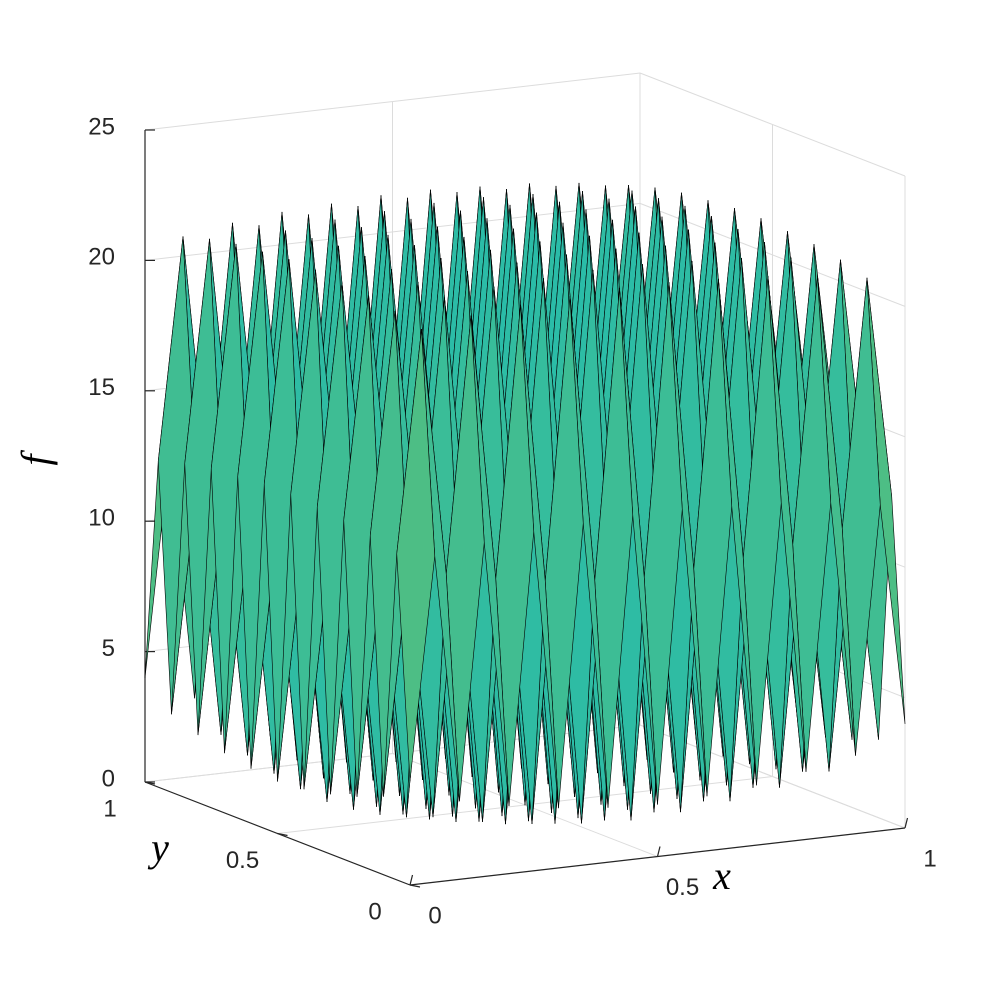 The image size is (997, 997). I want to click on z-axis-label: f, so click(35, 458).